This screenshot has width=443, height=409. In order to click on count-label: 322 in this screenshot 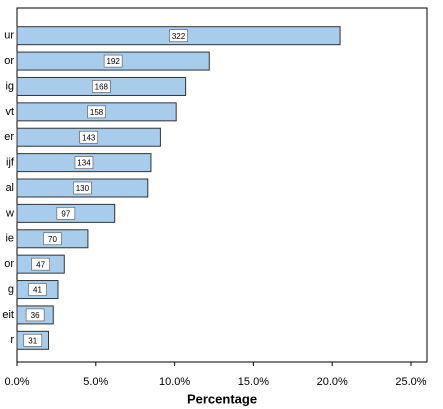, I will do `click(179, 36)`.